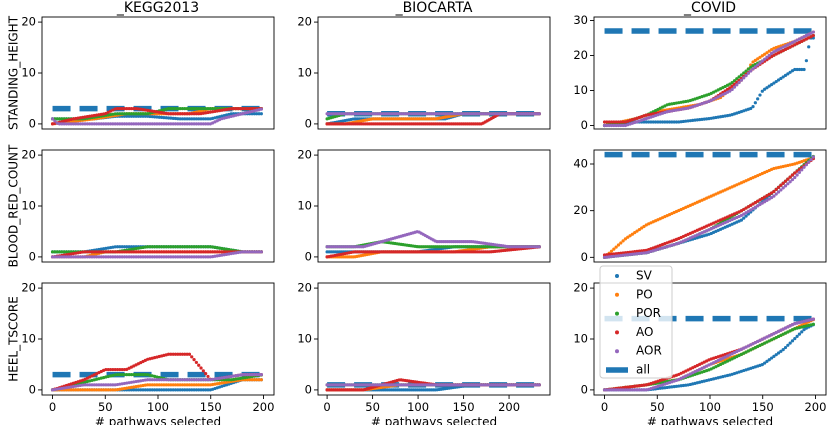 This screenshot has width=830, height=425. What do you see at coordinates (708, 207) in the screenshot?
I see `series-AO` at bounding box center [708, 207].